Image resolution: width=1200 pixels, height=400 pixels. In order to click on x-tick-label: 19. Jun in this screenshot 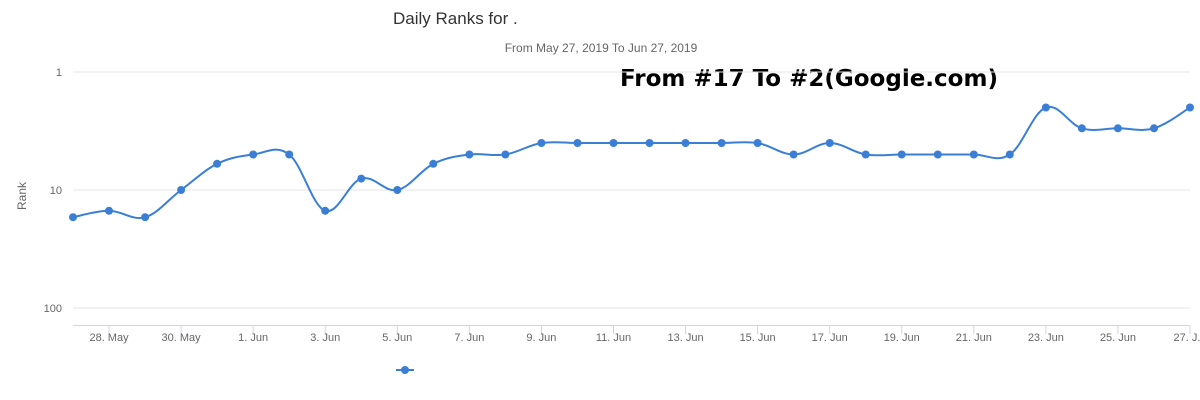, I will do `click(902, 338)`.